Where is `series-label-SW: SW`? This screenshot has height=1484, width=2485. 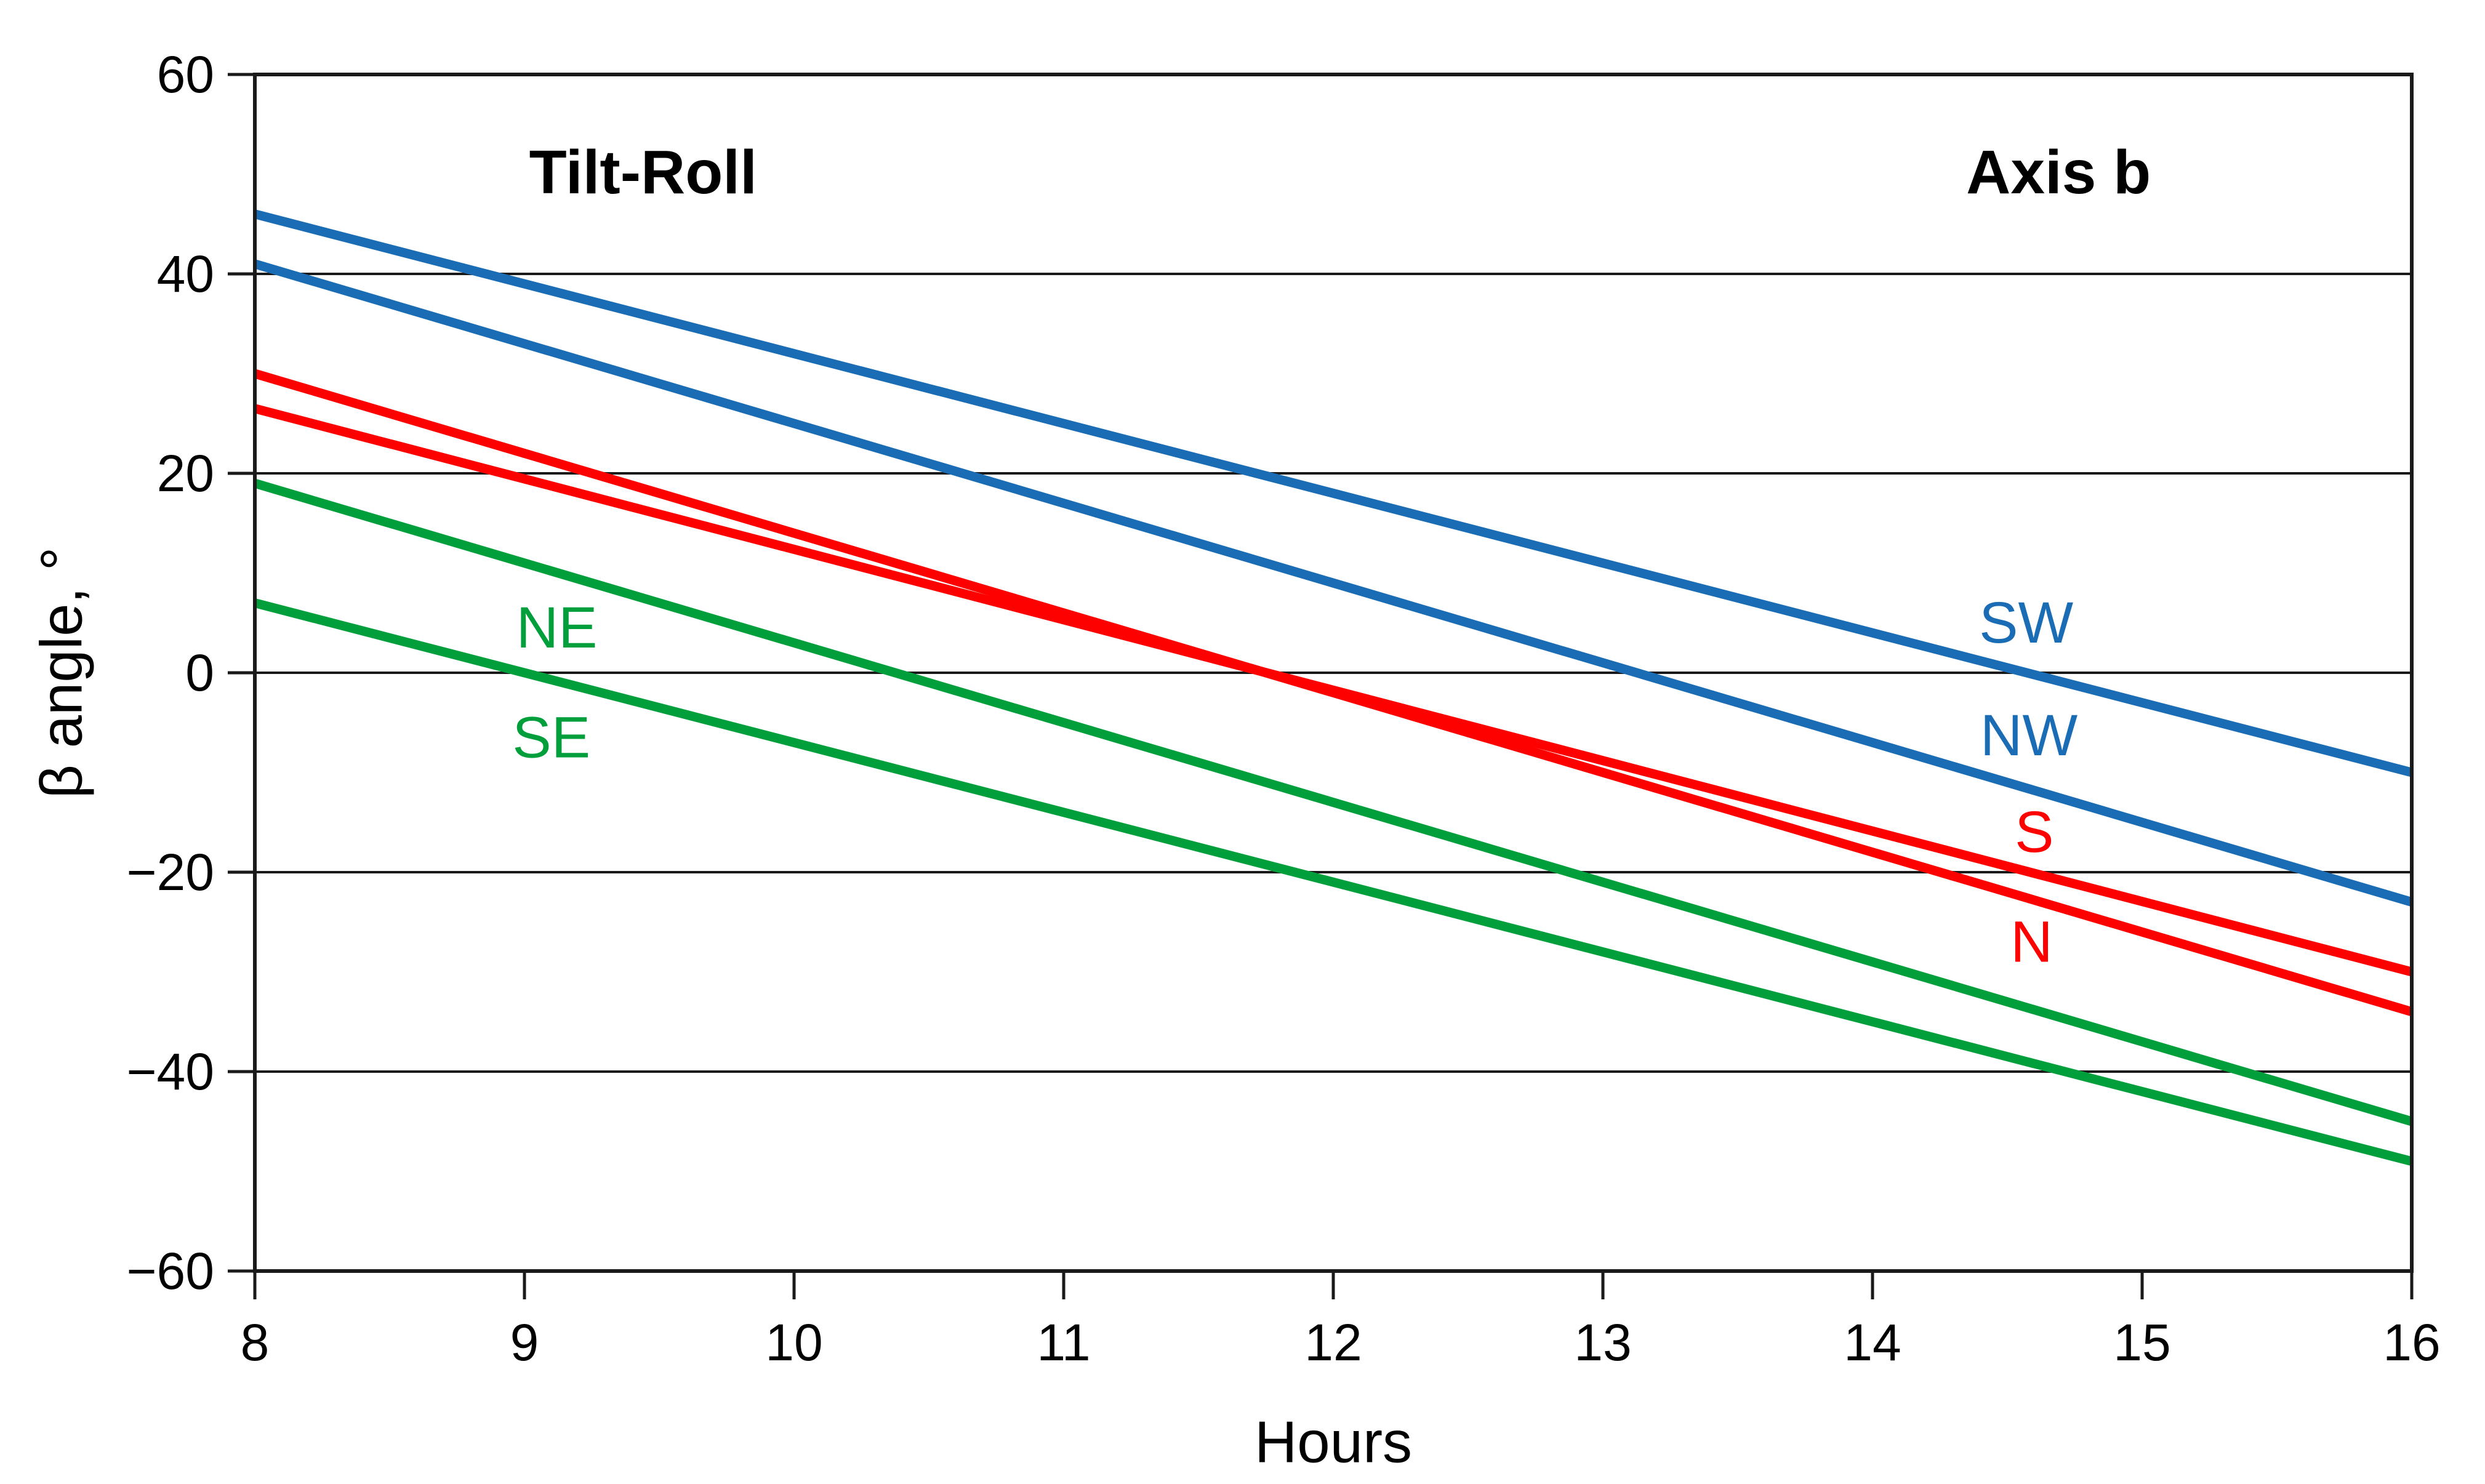
series-label-SW: SW is located at coordinates (2026, 623).